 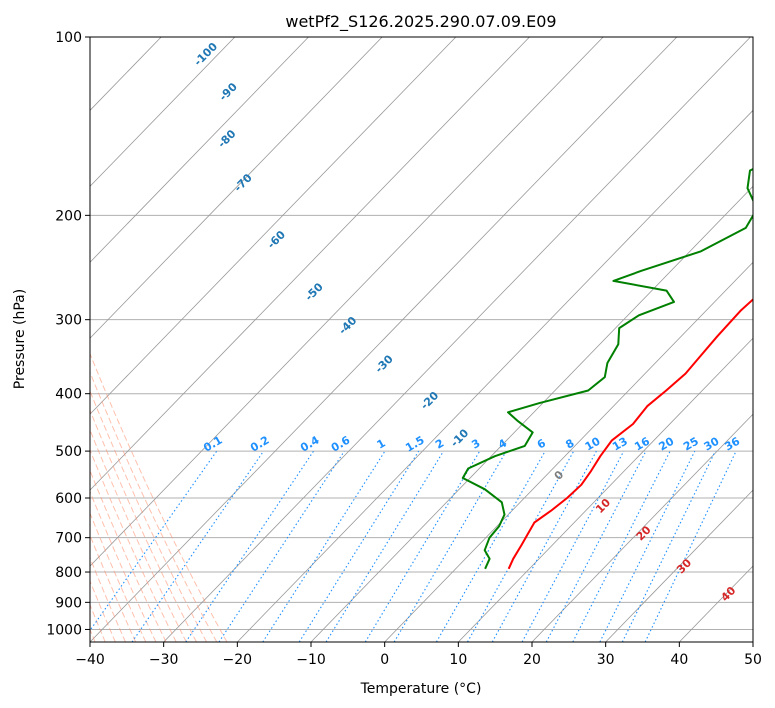 I want to click on y-tick-label: 800, so click(x=68, y=573).